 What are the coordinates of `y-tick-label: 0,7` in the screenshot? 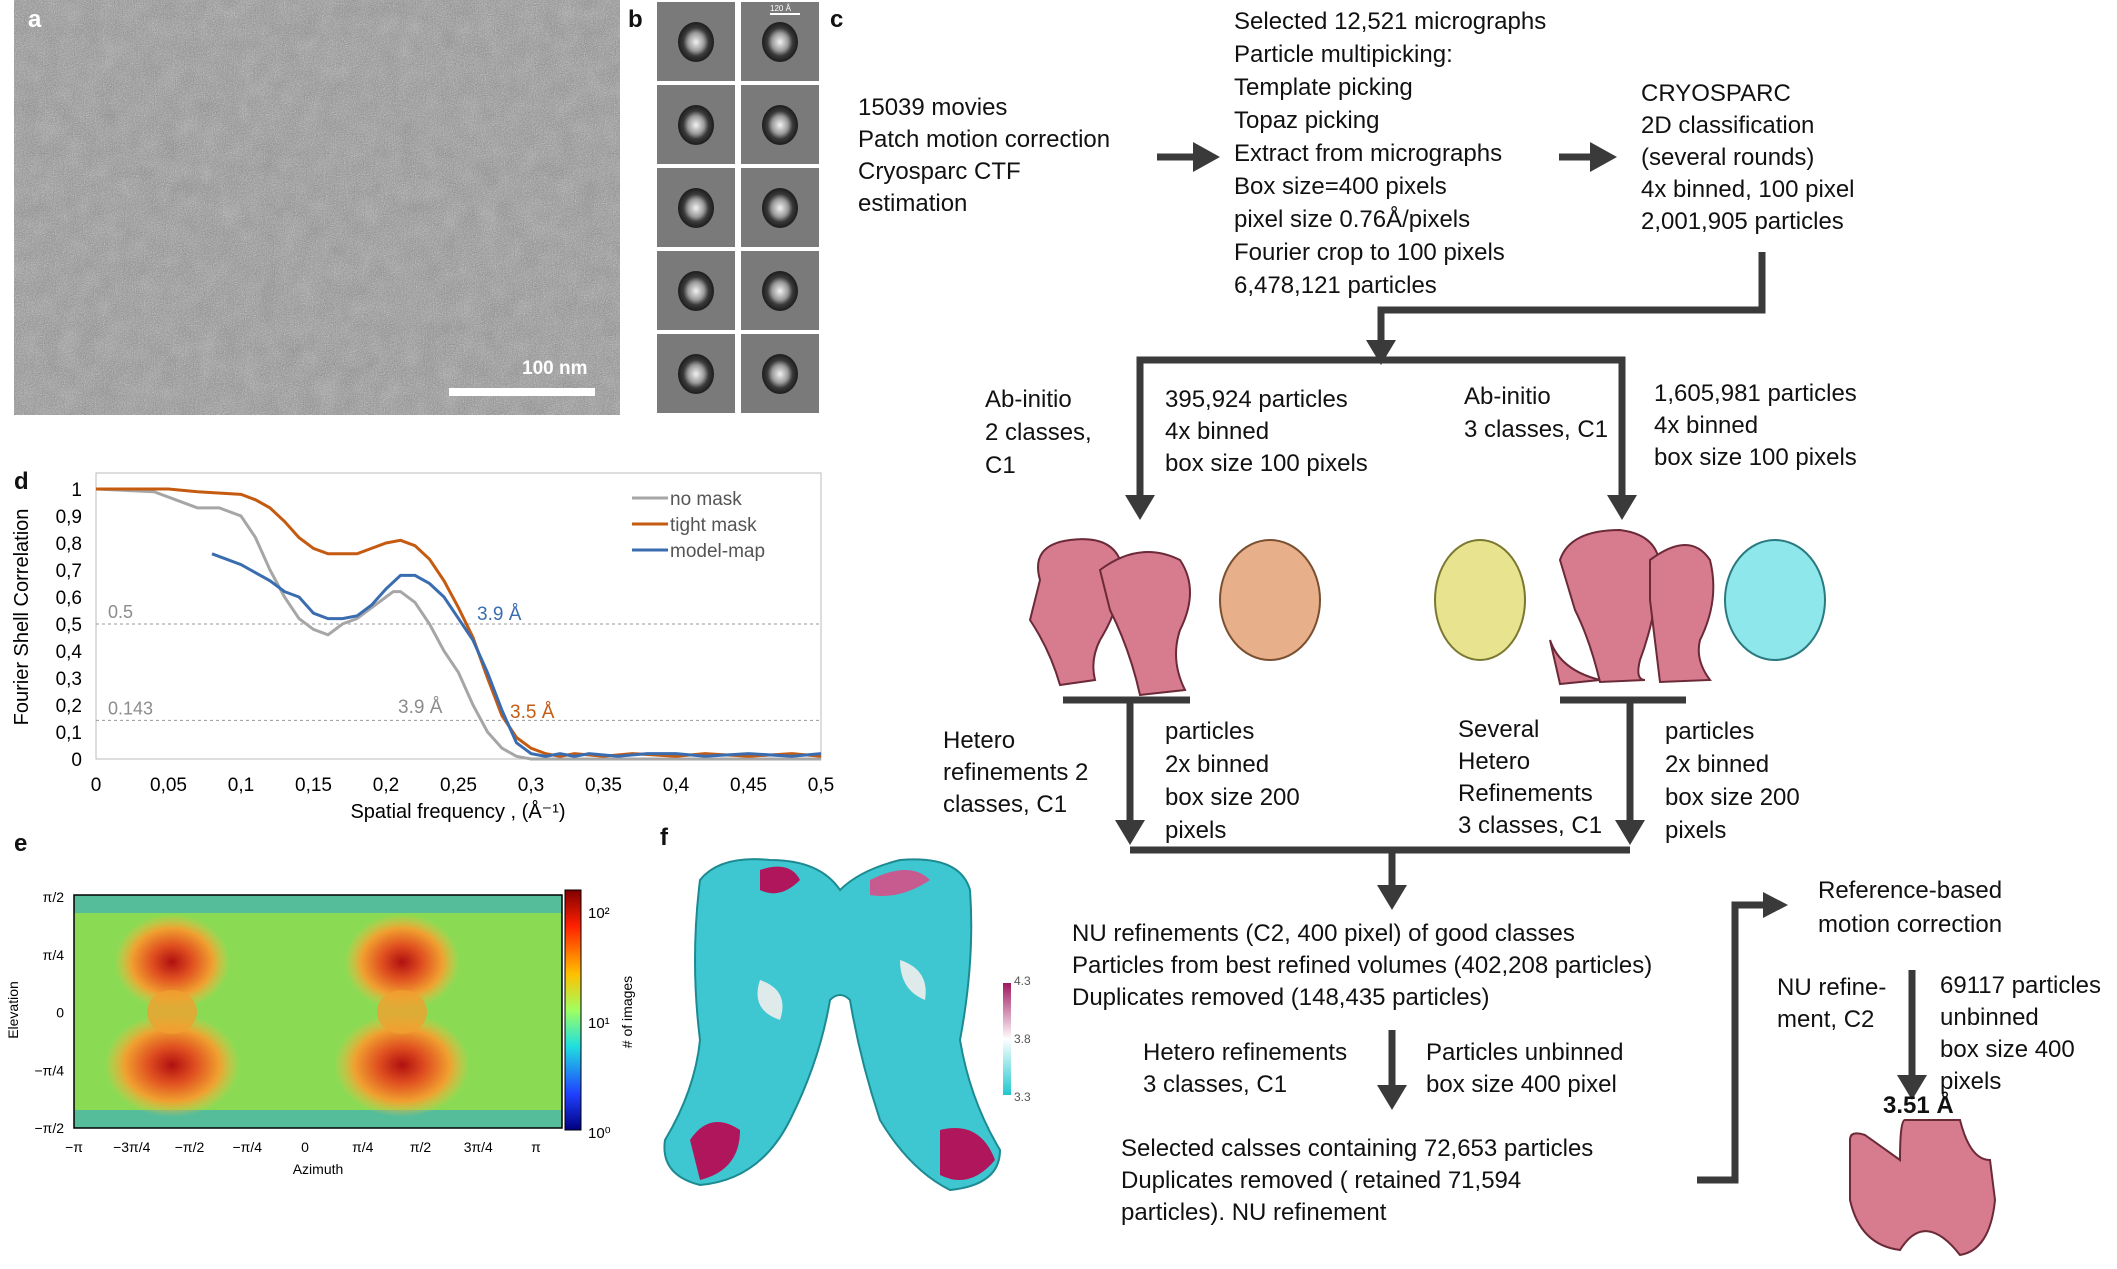 It's located at (69, 571).